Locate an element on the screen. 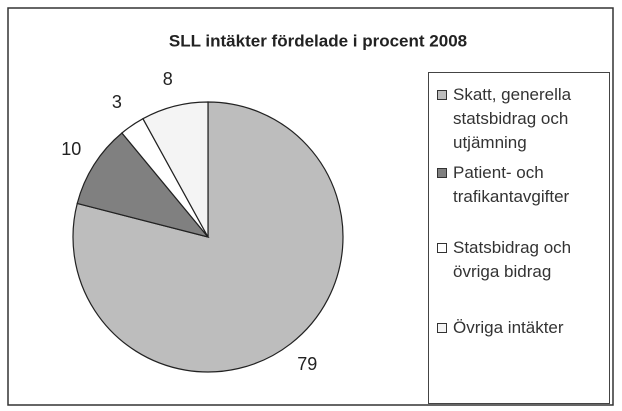 Image resolution: width=622 pixels, height=411 pixels. legend-item: Patient- och trafikantavgifter is located at coordinates (523, 185).